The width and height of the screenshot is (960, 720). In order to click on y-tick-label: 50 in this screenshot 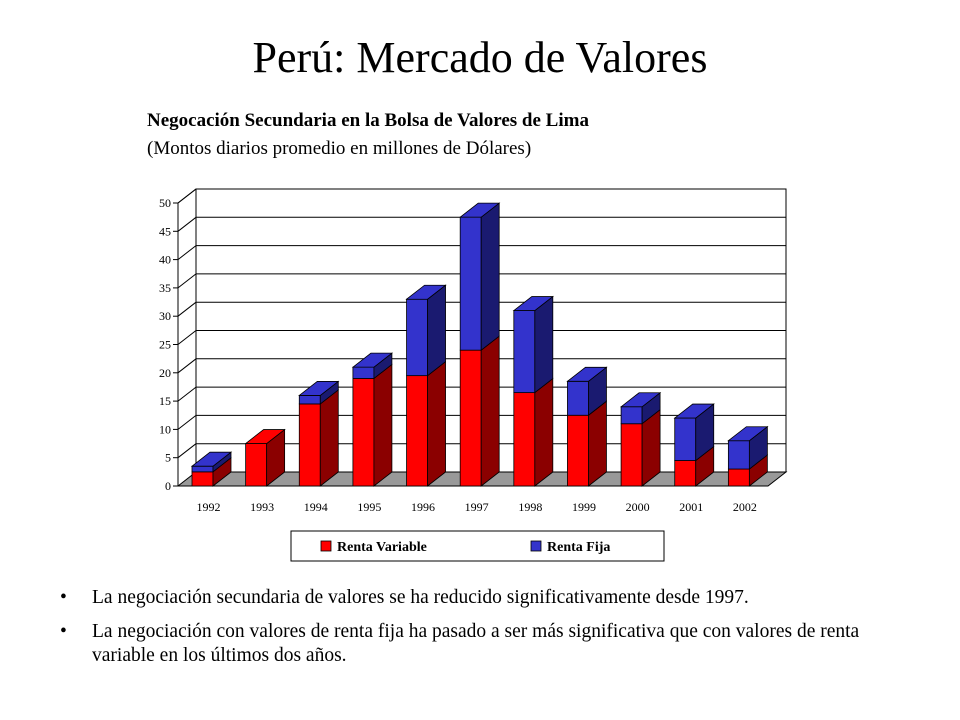, I will do `click(165, 203)`.